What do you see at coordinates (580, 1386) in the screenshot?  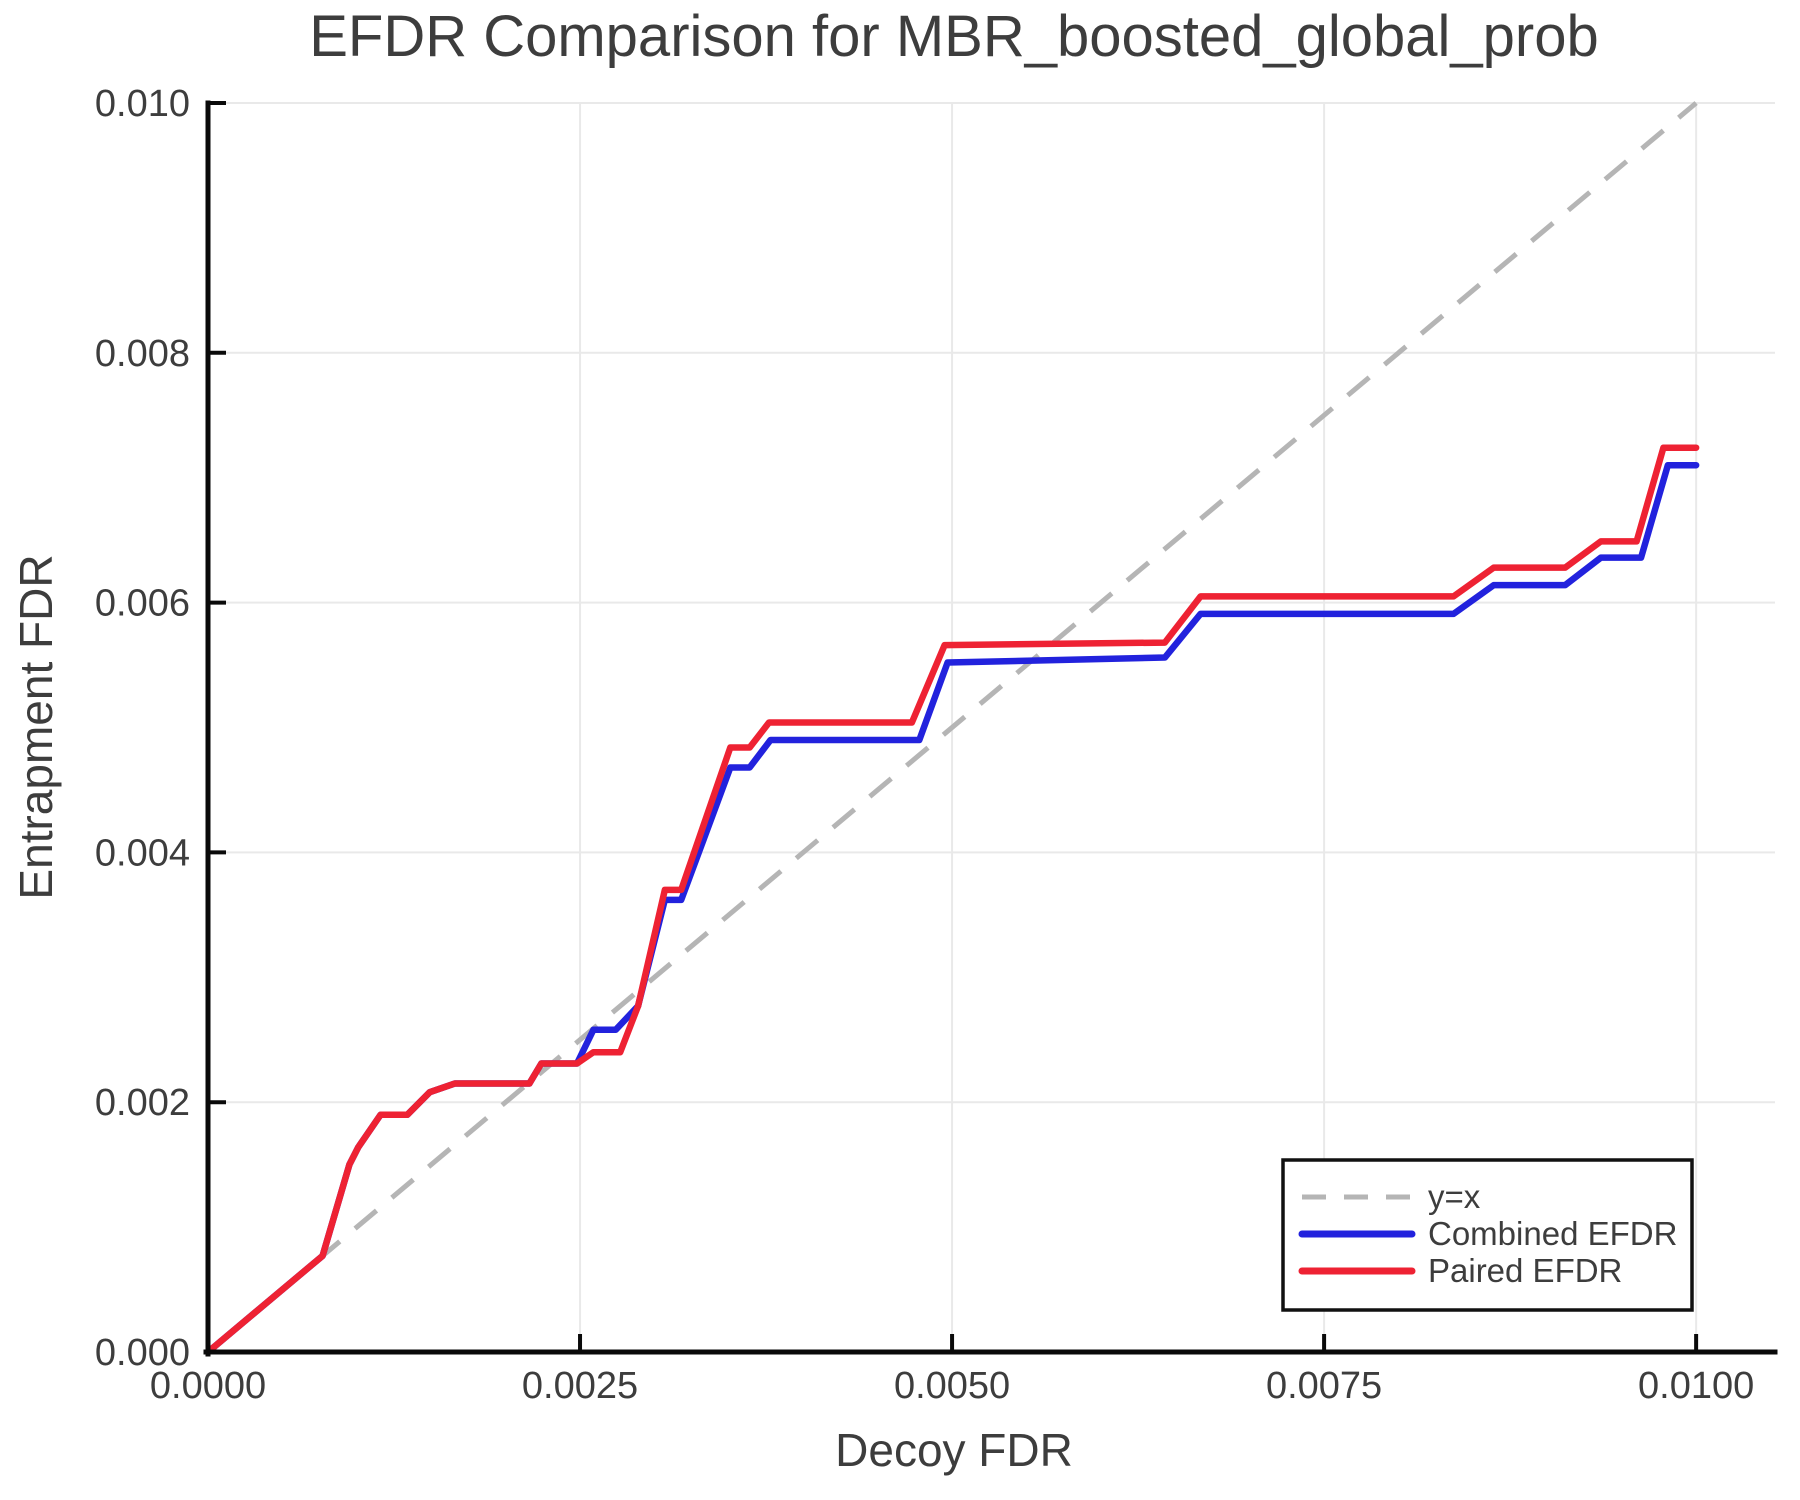 I see `x-tick-label: 0.0025` at bounding box center [580, 1386].